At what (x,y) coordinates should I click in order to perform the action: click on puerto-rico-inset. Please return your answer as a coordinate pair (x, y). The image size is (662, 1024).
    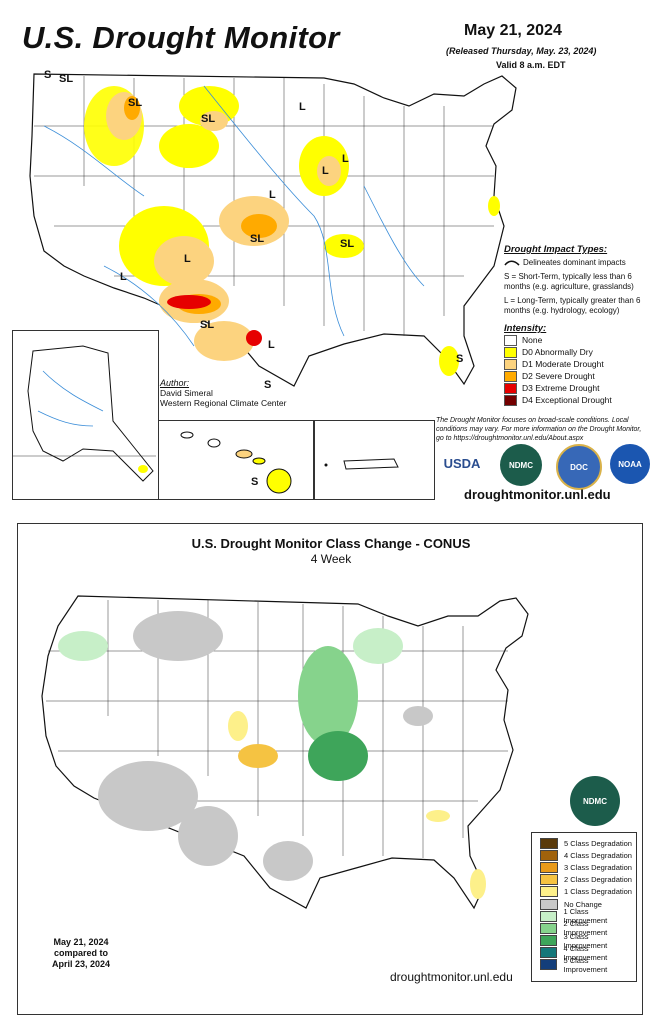
    Looking at the image, I should click on (374, 460).